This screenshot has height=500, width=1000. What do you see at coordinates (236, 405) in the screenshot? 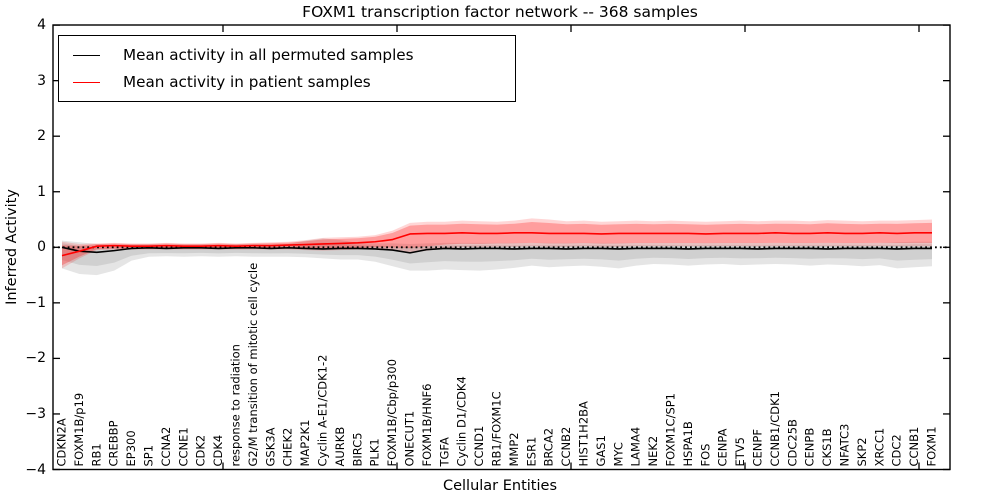
I see `x-tick-label: response to radiation` at bounding box center [236, 405].